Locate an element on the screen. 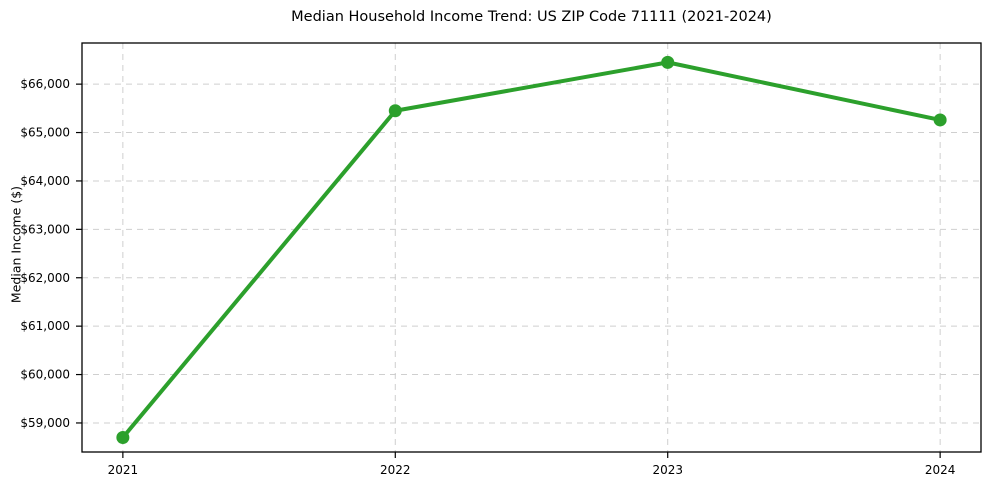 The width and height of the screenshot is (989, 490). y-tick-label: $65,000 is located at coordinates (45, 133).